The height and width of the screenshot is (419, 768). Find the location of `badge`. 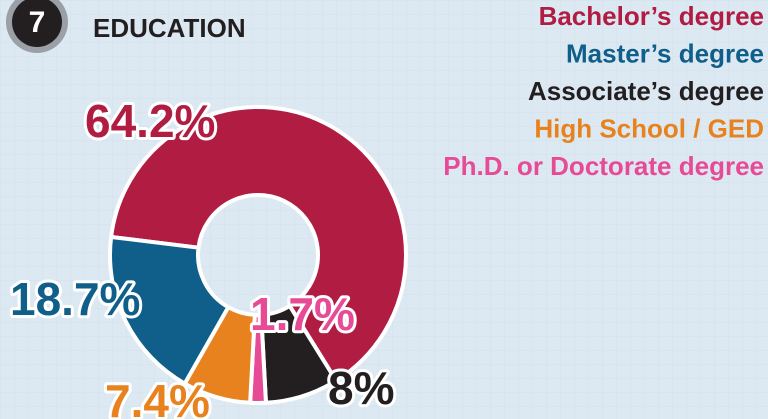

badge is located at coordinates (37, 23).